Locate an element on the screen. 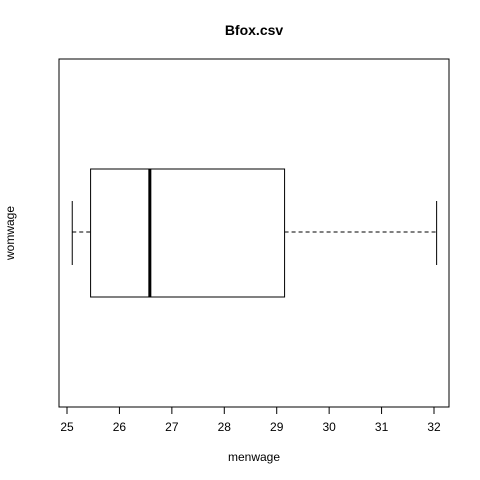  x-axis-label: menwage is located at coordinates (254, 457).